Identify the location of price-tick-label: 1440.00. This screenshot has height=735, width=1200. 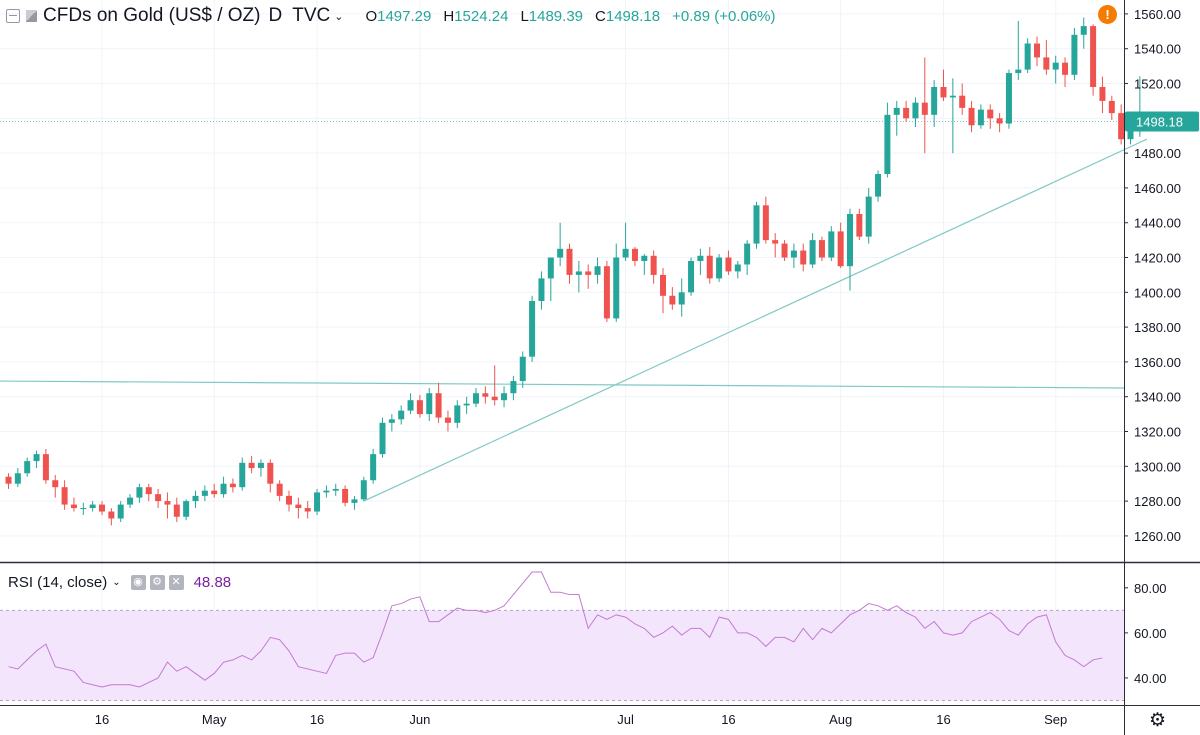
(1157, 223).